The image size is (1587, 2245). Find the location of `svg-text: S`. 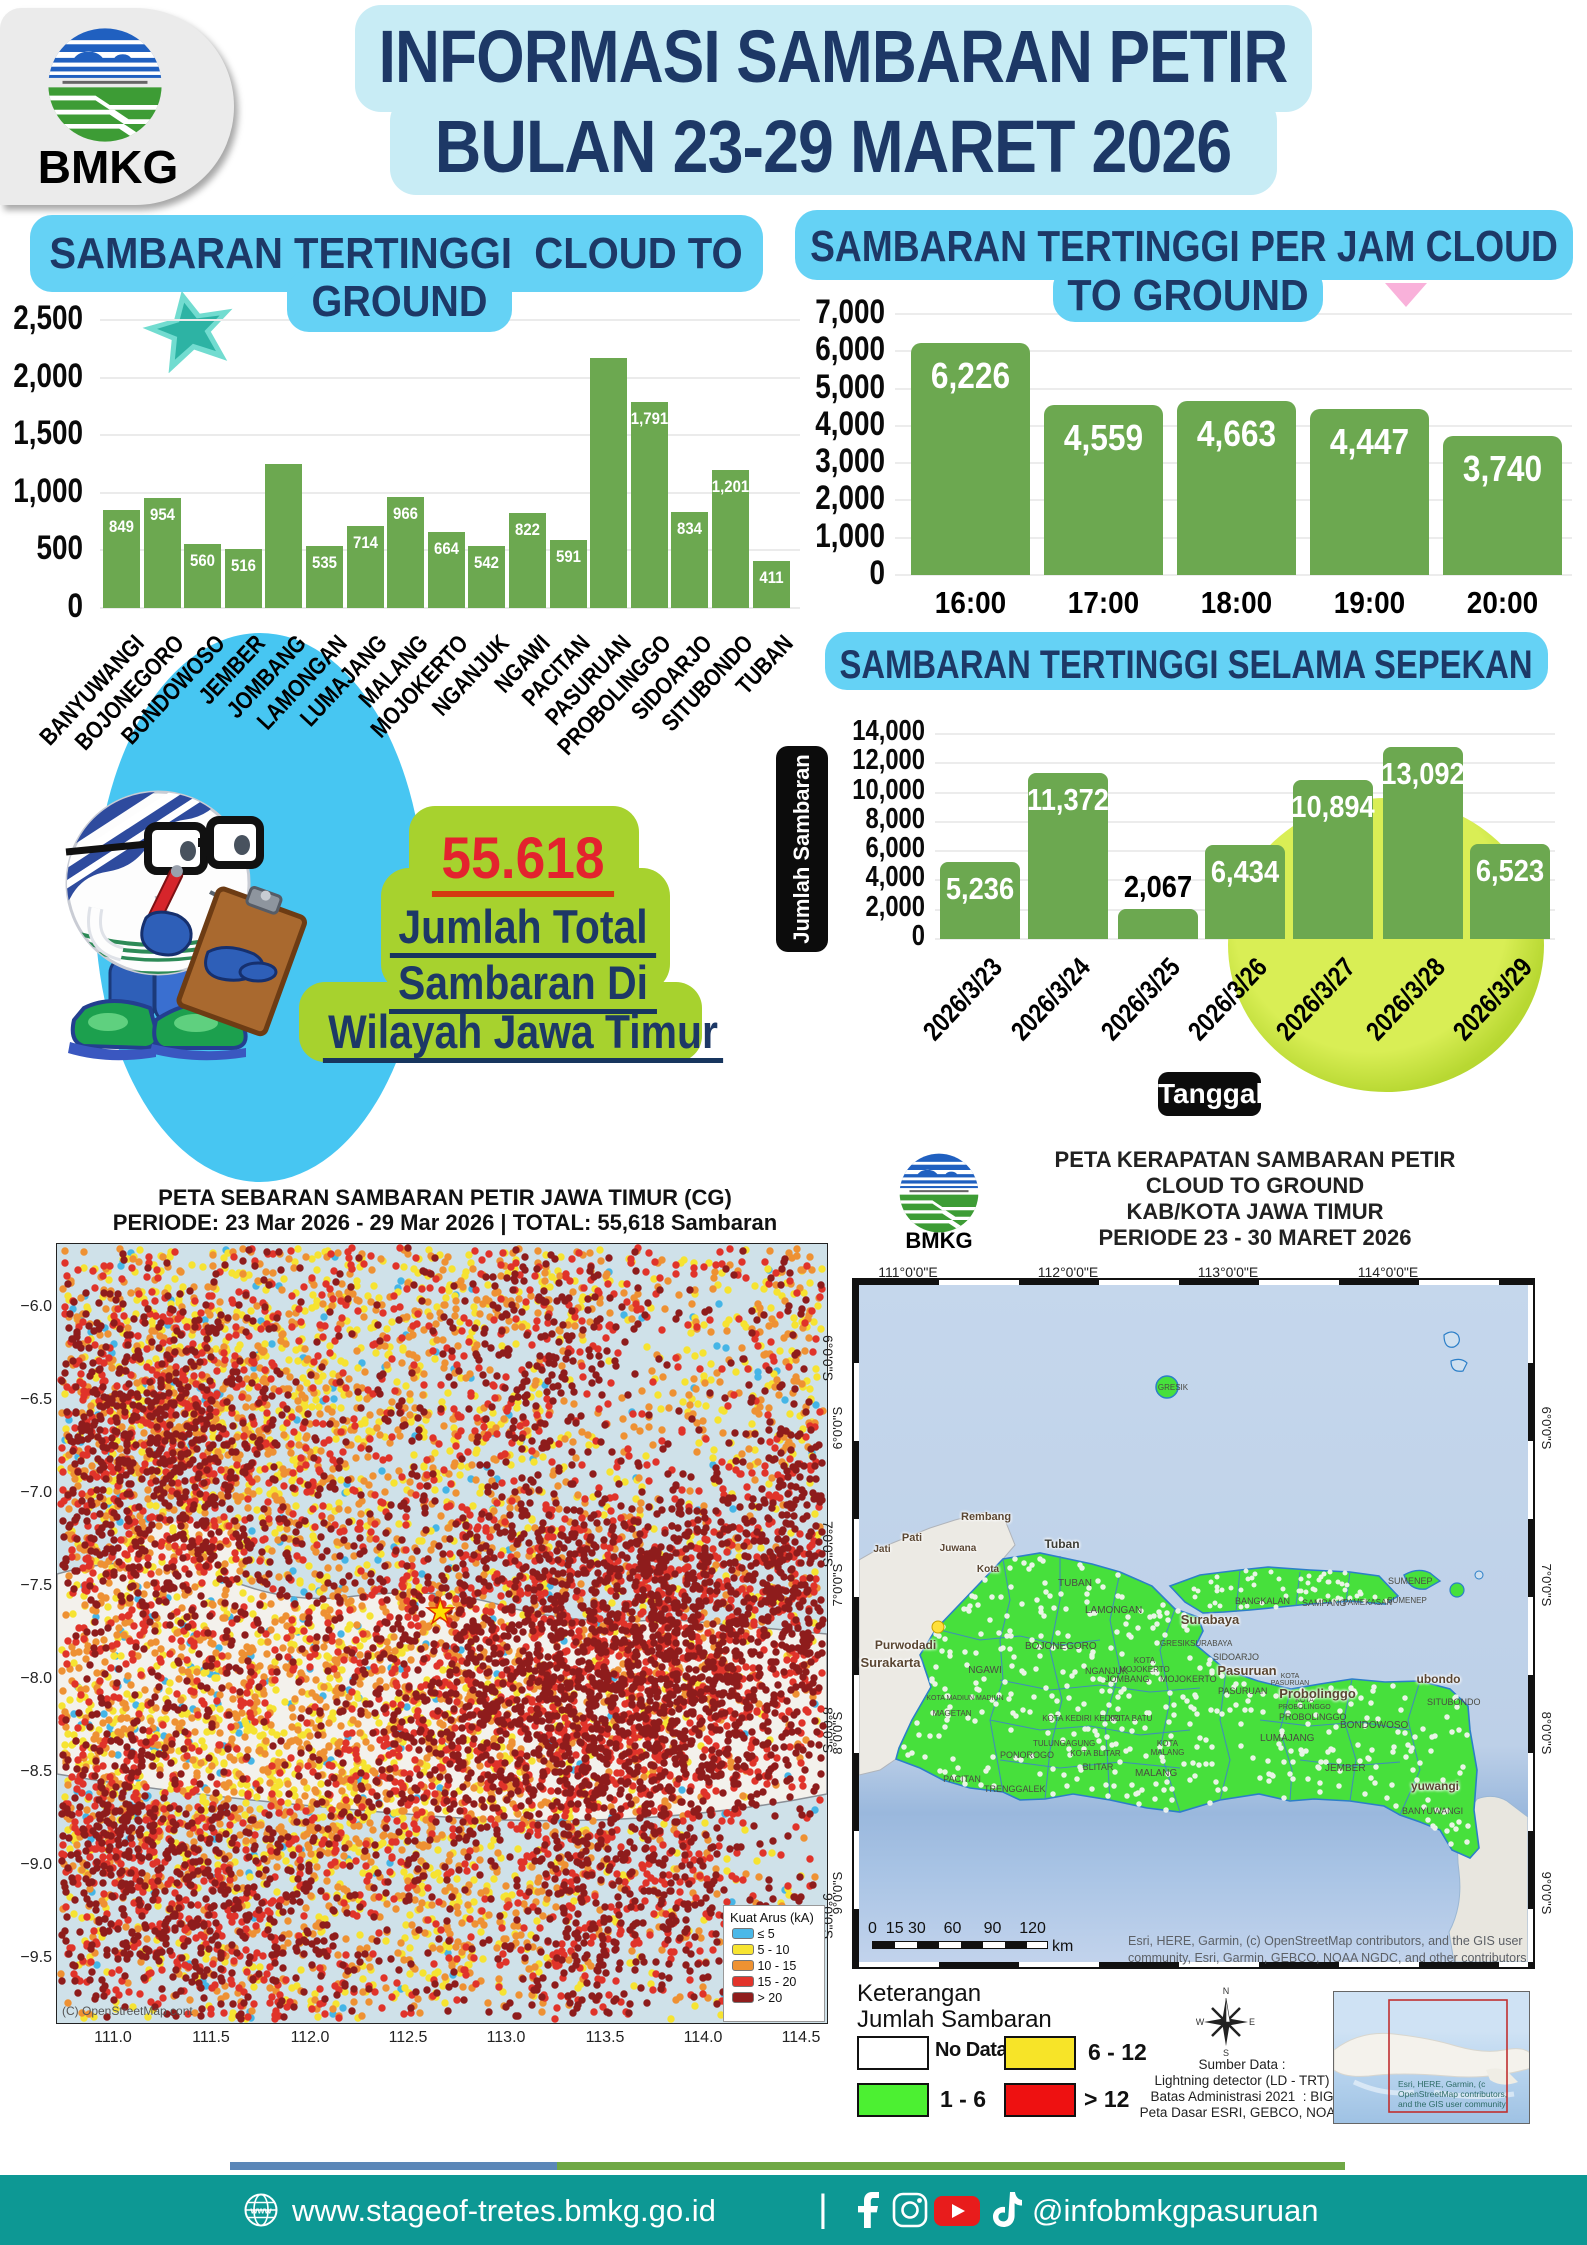

svg-text: S is located at coordinates (1226, 2053).